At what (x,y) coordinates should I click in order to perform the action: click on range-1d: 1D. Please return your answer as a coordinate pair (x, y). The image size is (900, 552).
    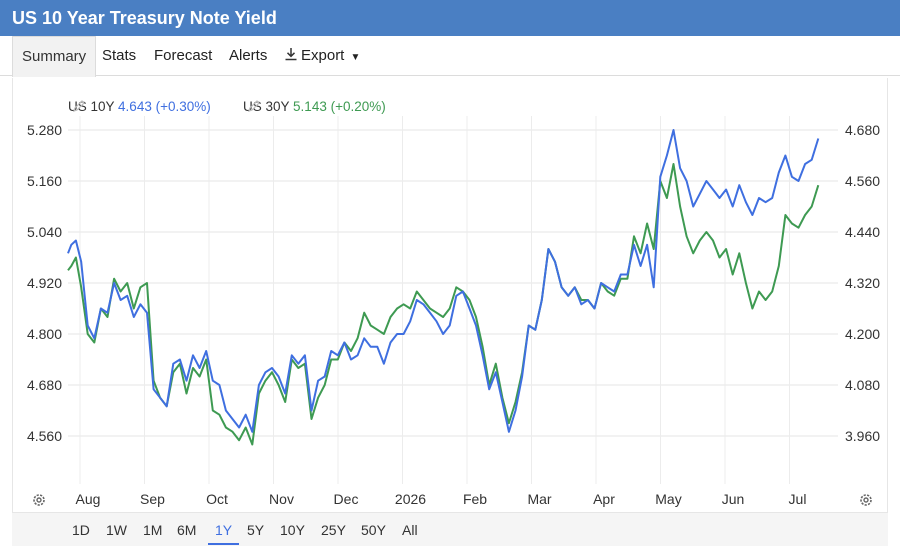
    Looking at the image, I should click on (81, 530).